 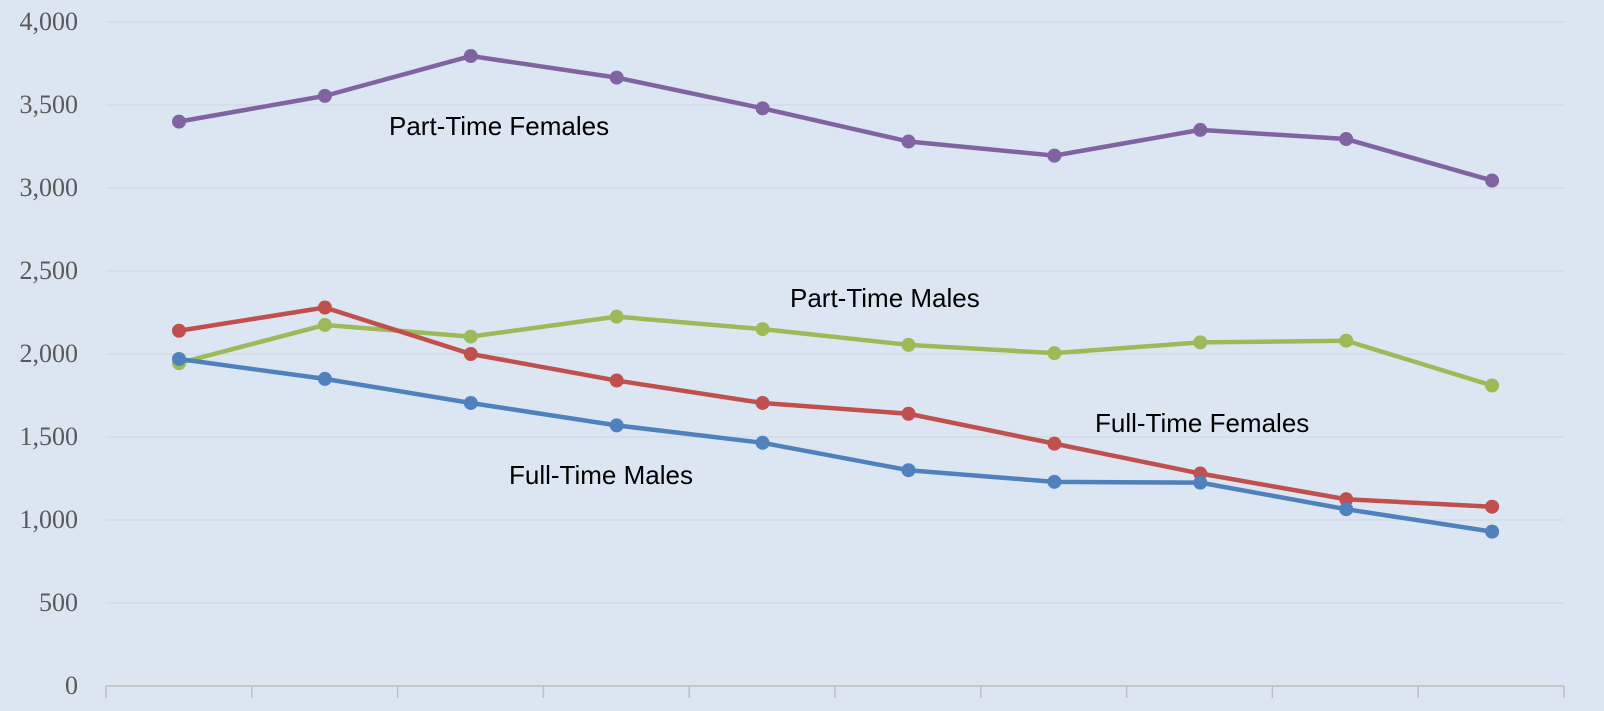 I want to click on y-tick-label: 1,000, so click(x=49, y=519).